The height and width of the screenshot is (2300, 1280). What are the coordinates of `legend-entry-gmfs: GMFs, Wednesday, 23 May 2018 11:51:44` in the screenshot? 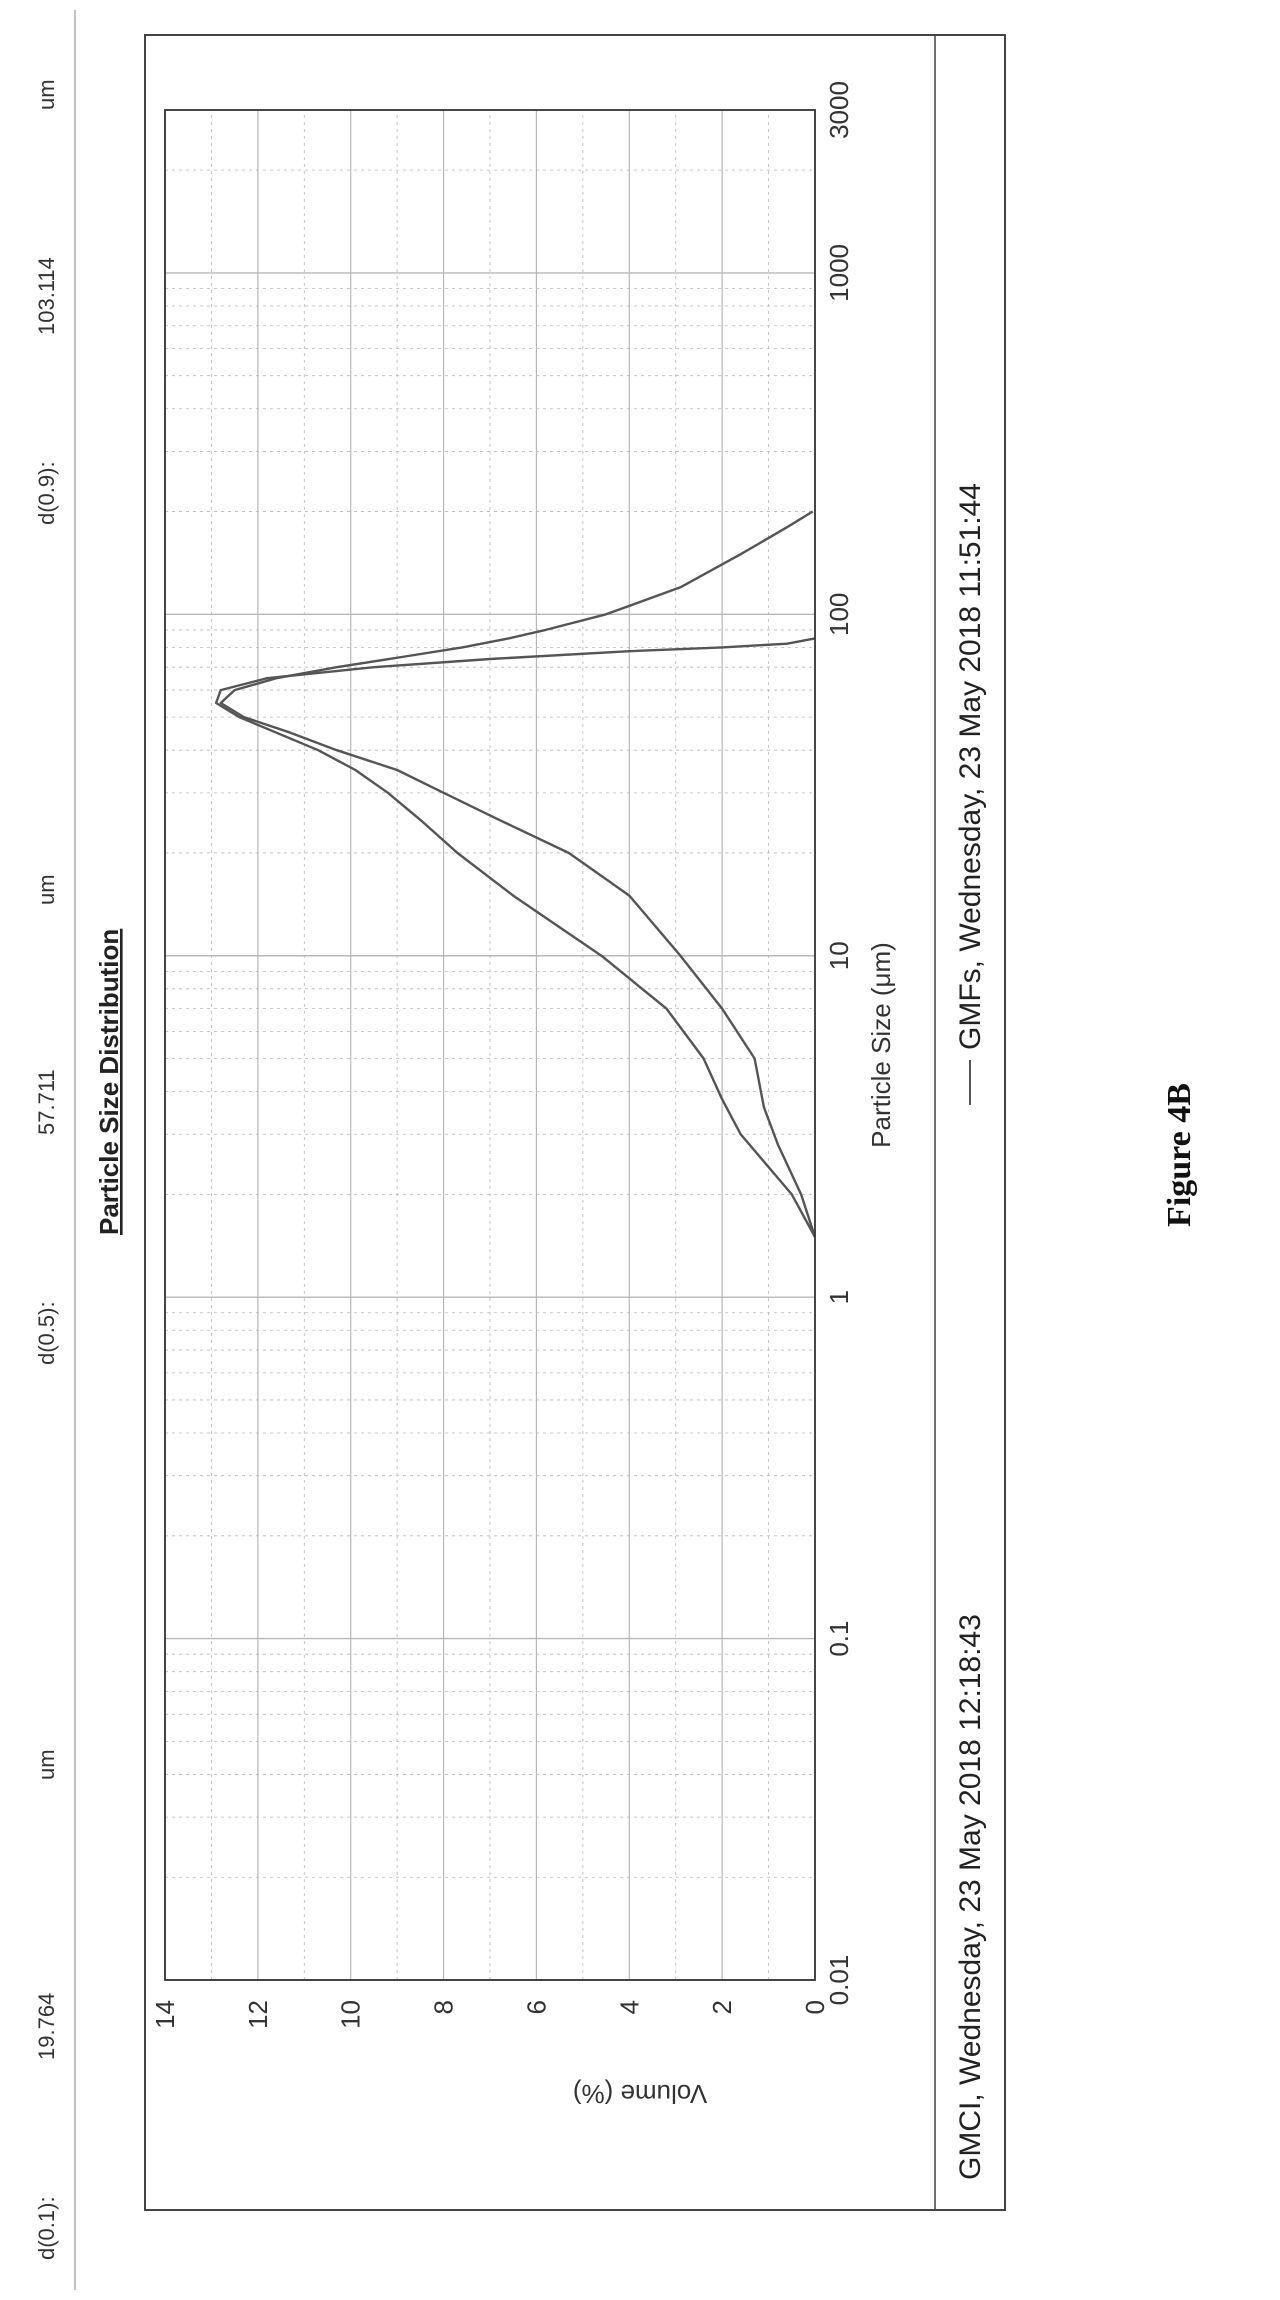 It's located at (970, 766).